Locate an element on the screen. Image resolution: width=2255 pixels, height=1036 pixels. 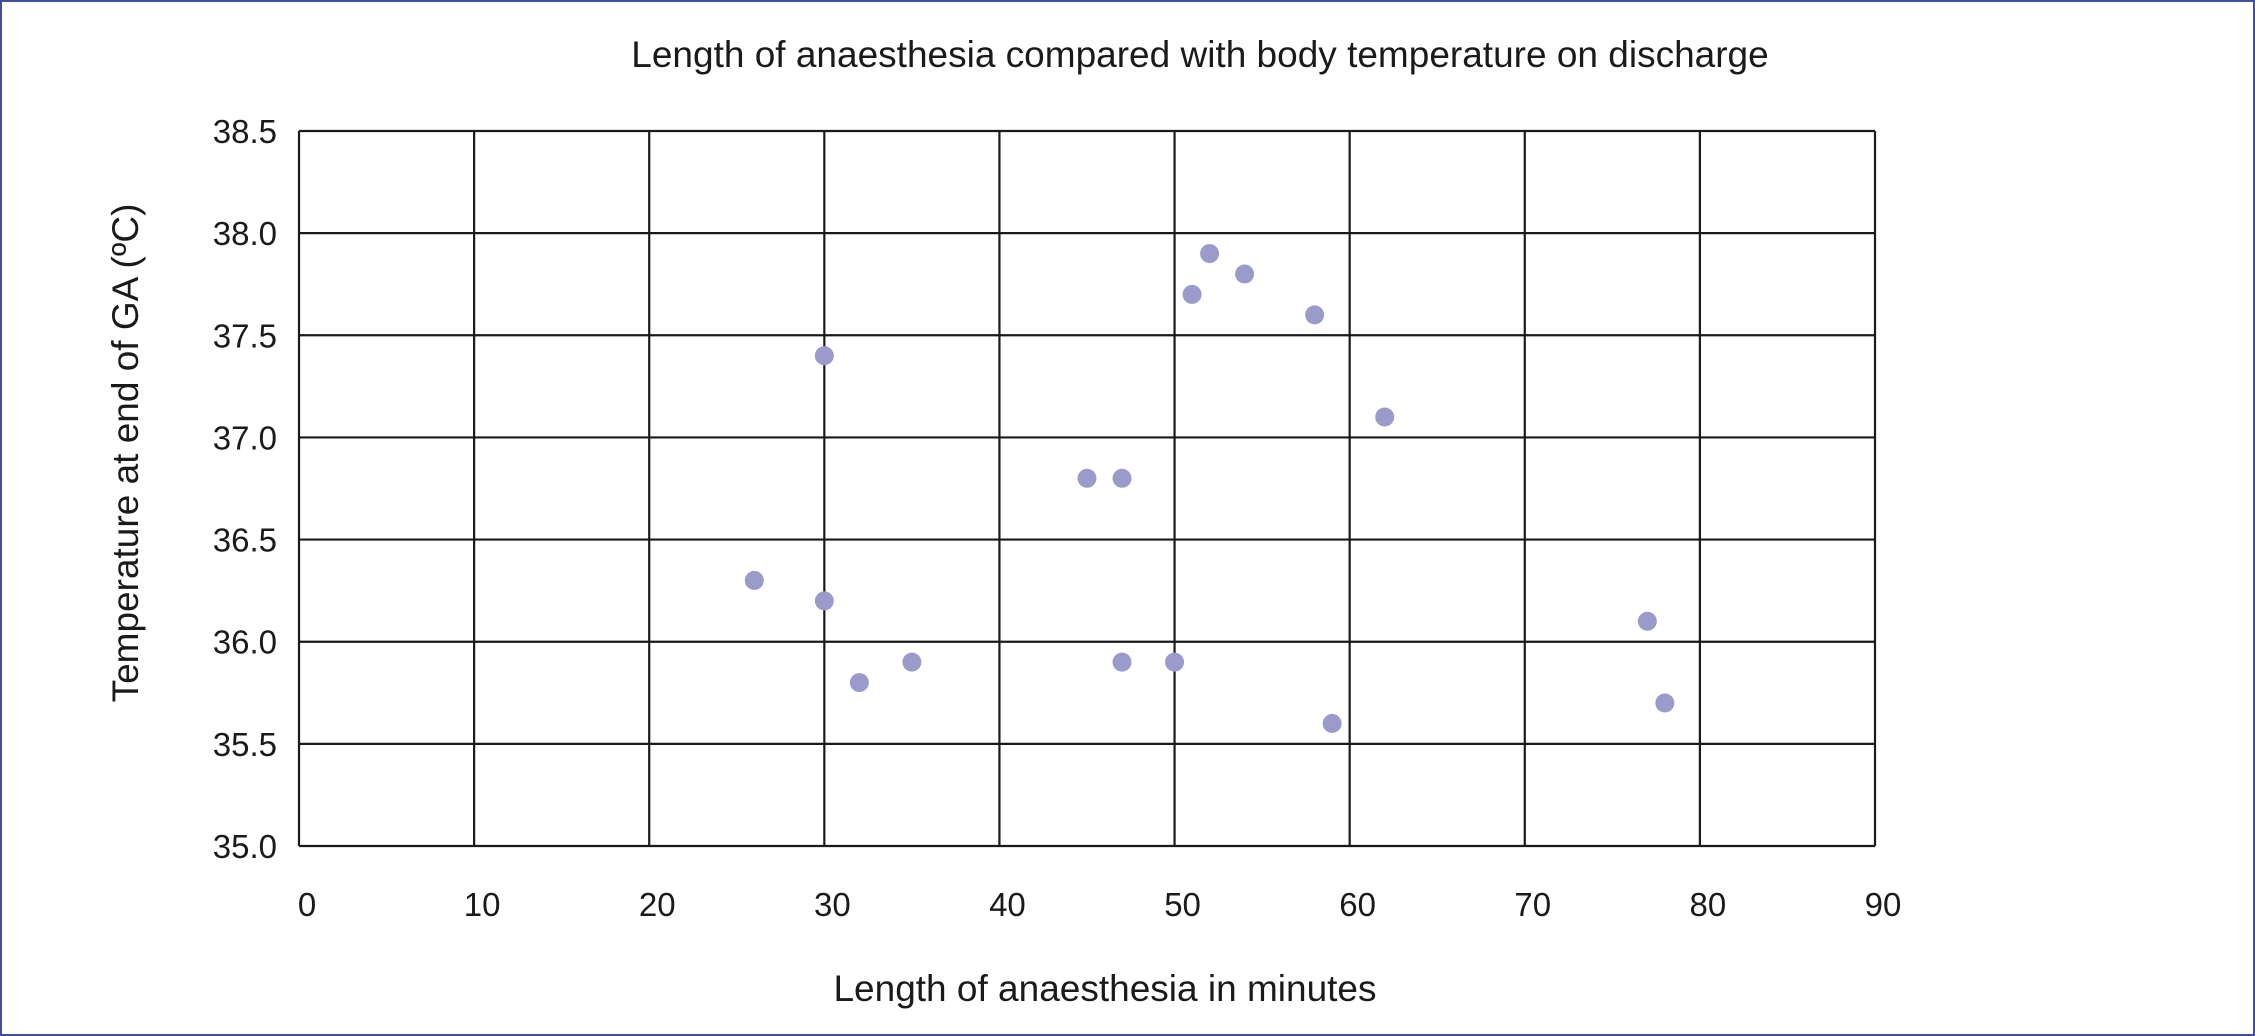
y-tick-label: 37.5 is located at coordinates (245, 335).